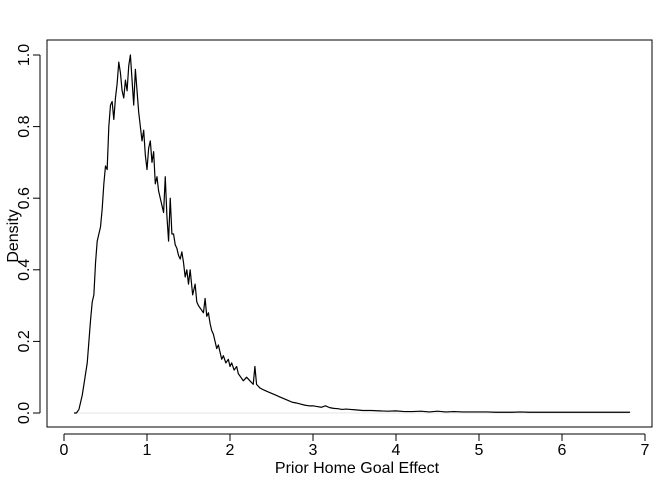 Image resolution: width=672 pixels, height=480 pixels. Describe the element at coordinates (230, 450) in the screenshot. I see `x-tick-label: 2` at that location.